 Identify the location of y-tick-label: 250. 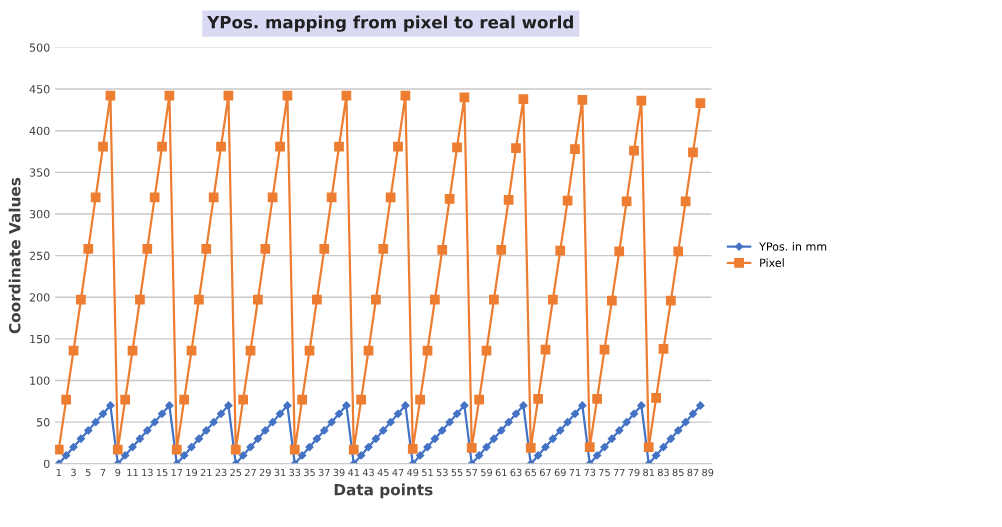
(39, 255).